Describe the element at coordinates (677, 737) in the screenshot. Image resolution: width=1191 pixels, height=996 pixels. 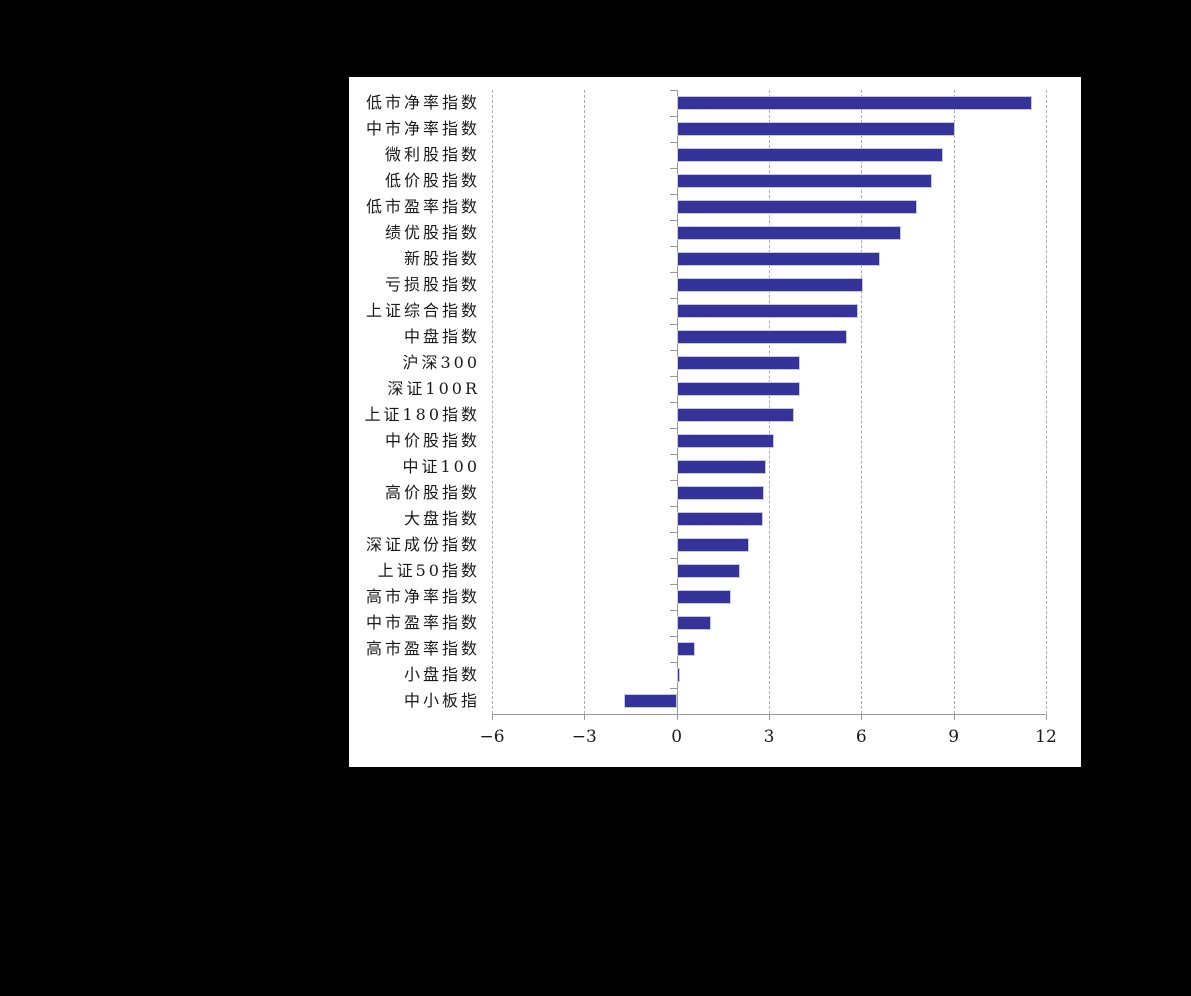
I see `x-tick-label: 0` at that location.